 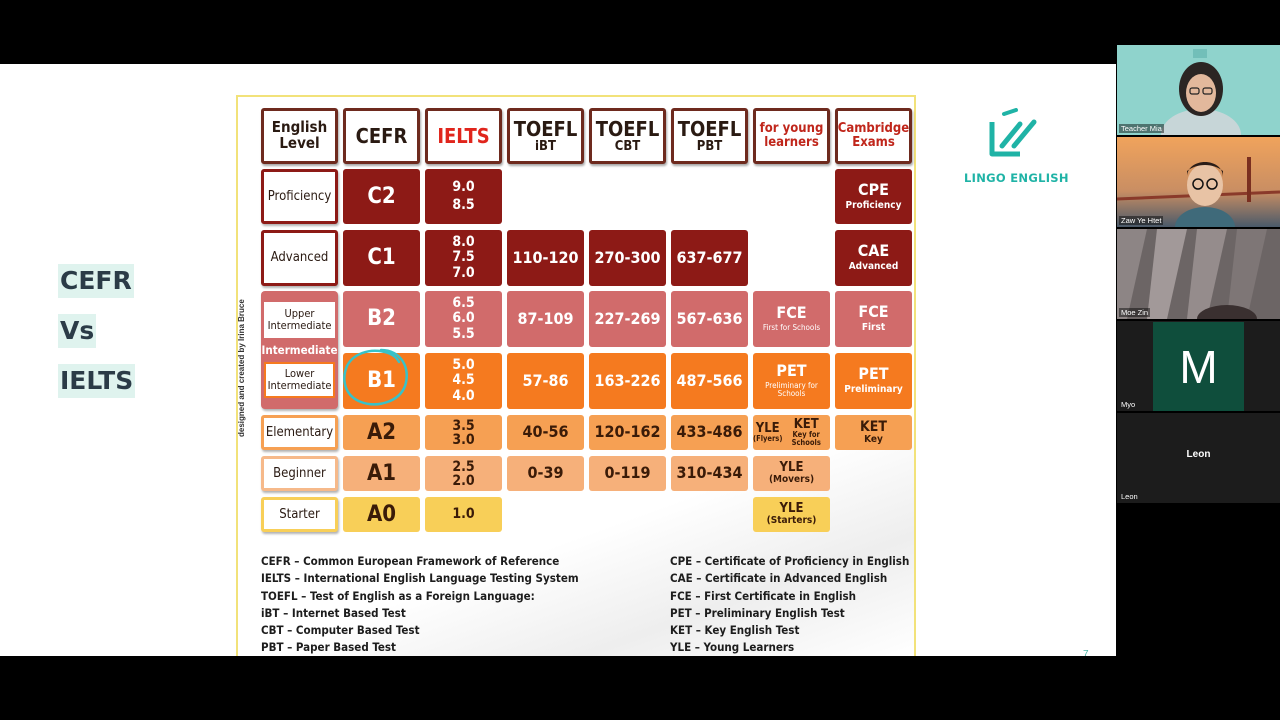 What do you see at coordinates (96, 281) in the screenshot?
I see `slide-title-cefr: CEFR` at bounding box center [96, 281].